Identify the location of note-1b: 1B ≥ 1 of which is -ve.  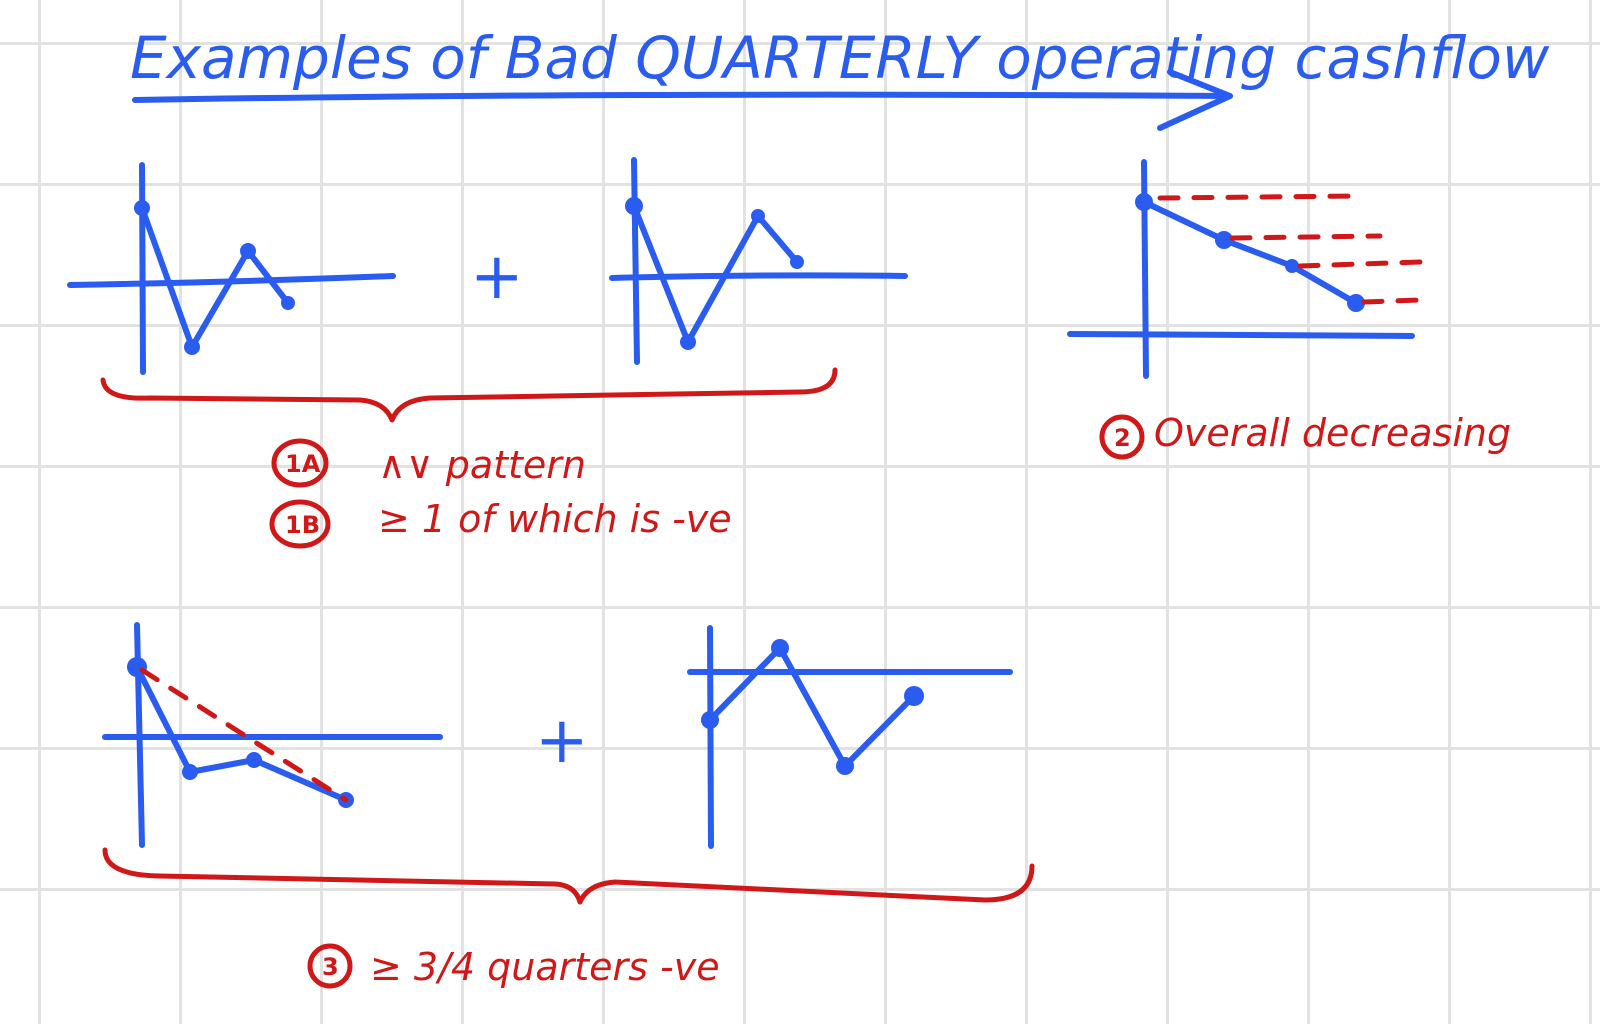
(500, 523).